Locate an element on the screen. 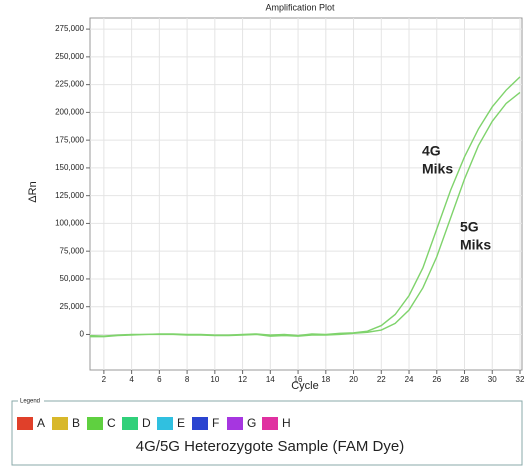  x-tick-label: 32 is located at coordinates (520, 379).